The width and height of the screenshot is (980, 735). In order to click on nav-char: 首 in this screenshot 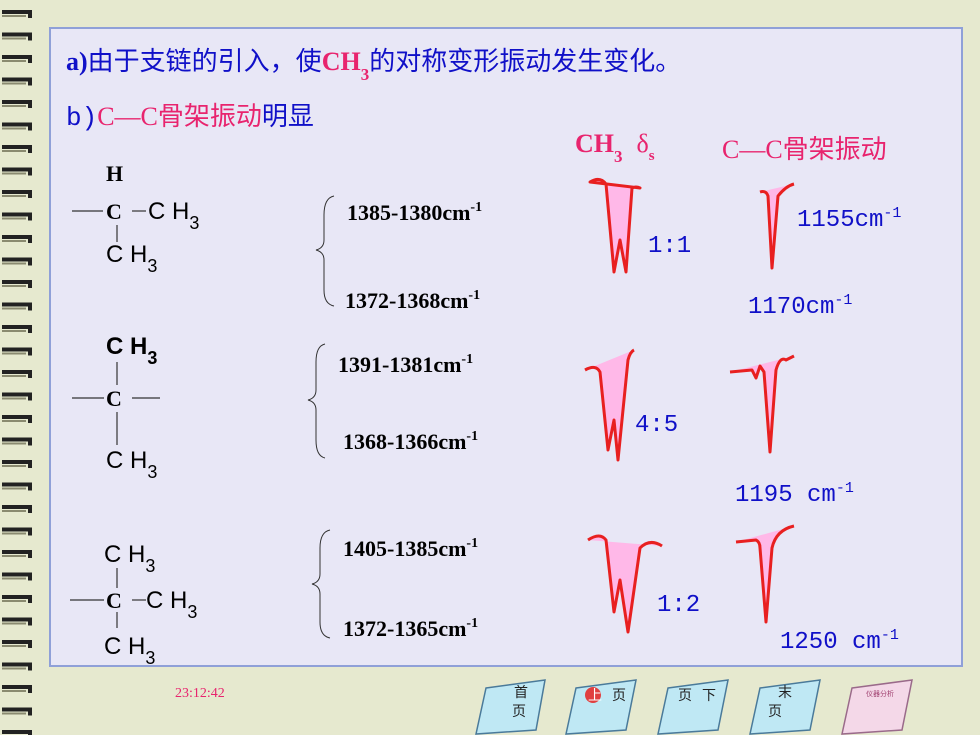, I will do `click(521, 693)`.